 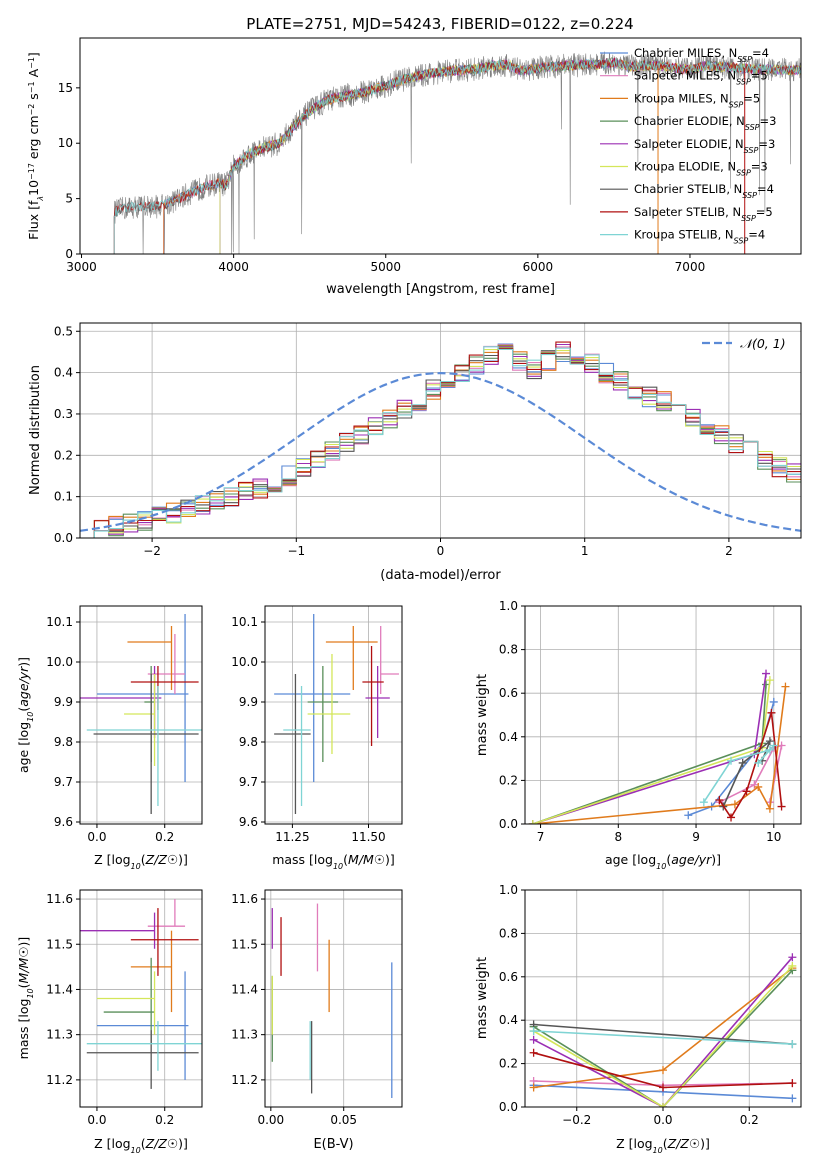 What do you see at coordinates (576, 1120) in the screenshot?
I see `x-tick-label: −0.2` at bounding box center [576, 1120].